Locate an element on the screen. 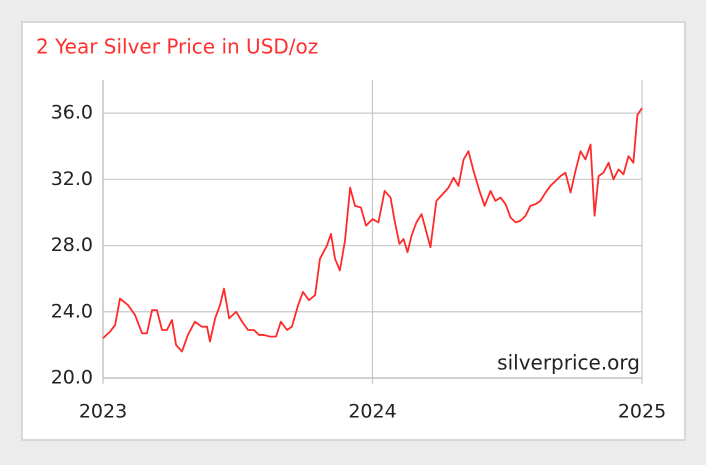 The height and width of the screenshot is (465, 706). y-tick-label: 32.0 is located at coordinates (72, 179).